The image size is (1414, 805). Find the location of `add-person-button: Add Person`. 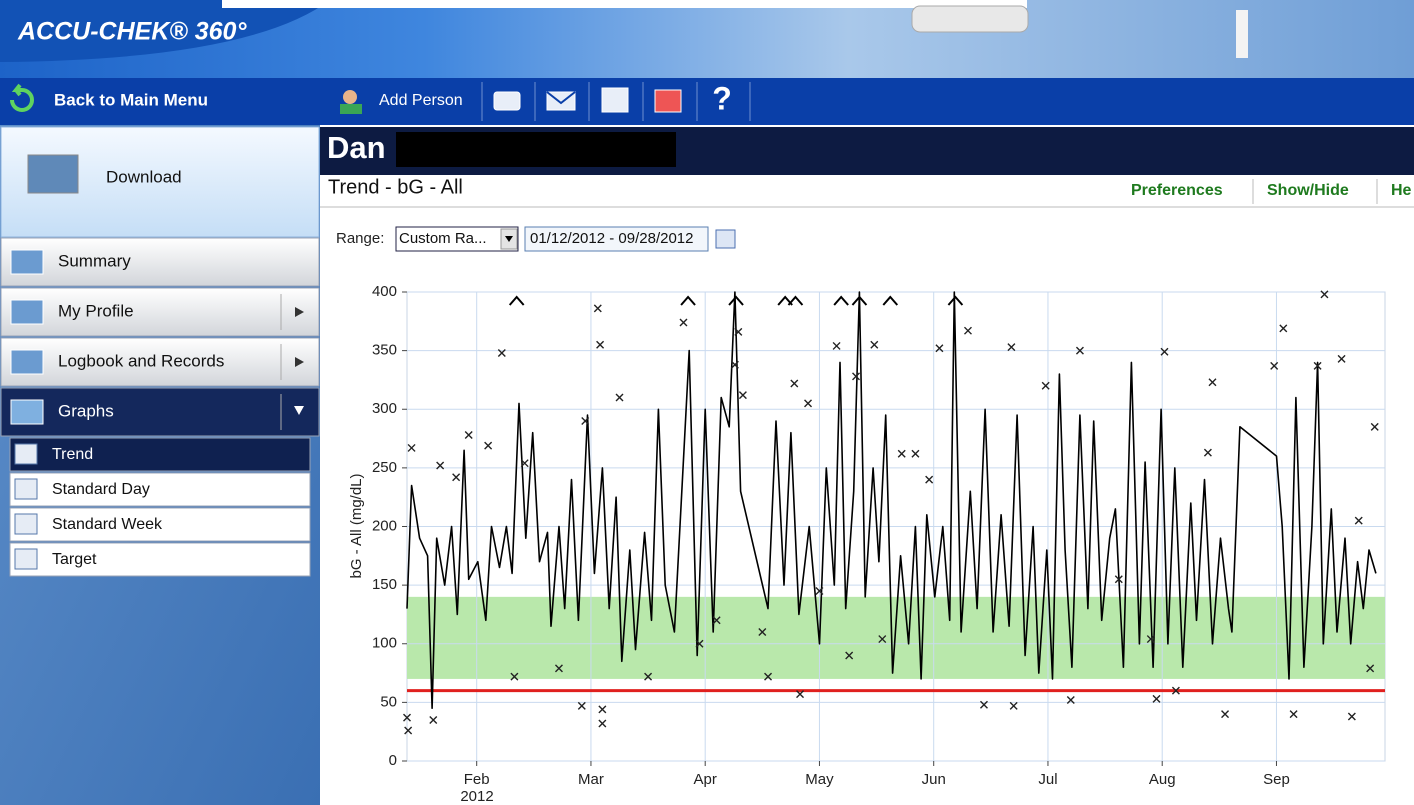

add-person-button: Add Person is located at coordinates (421, 100).